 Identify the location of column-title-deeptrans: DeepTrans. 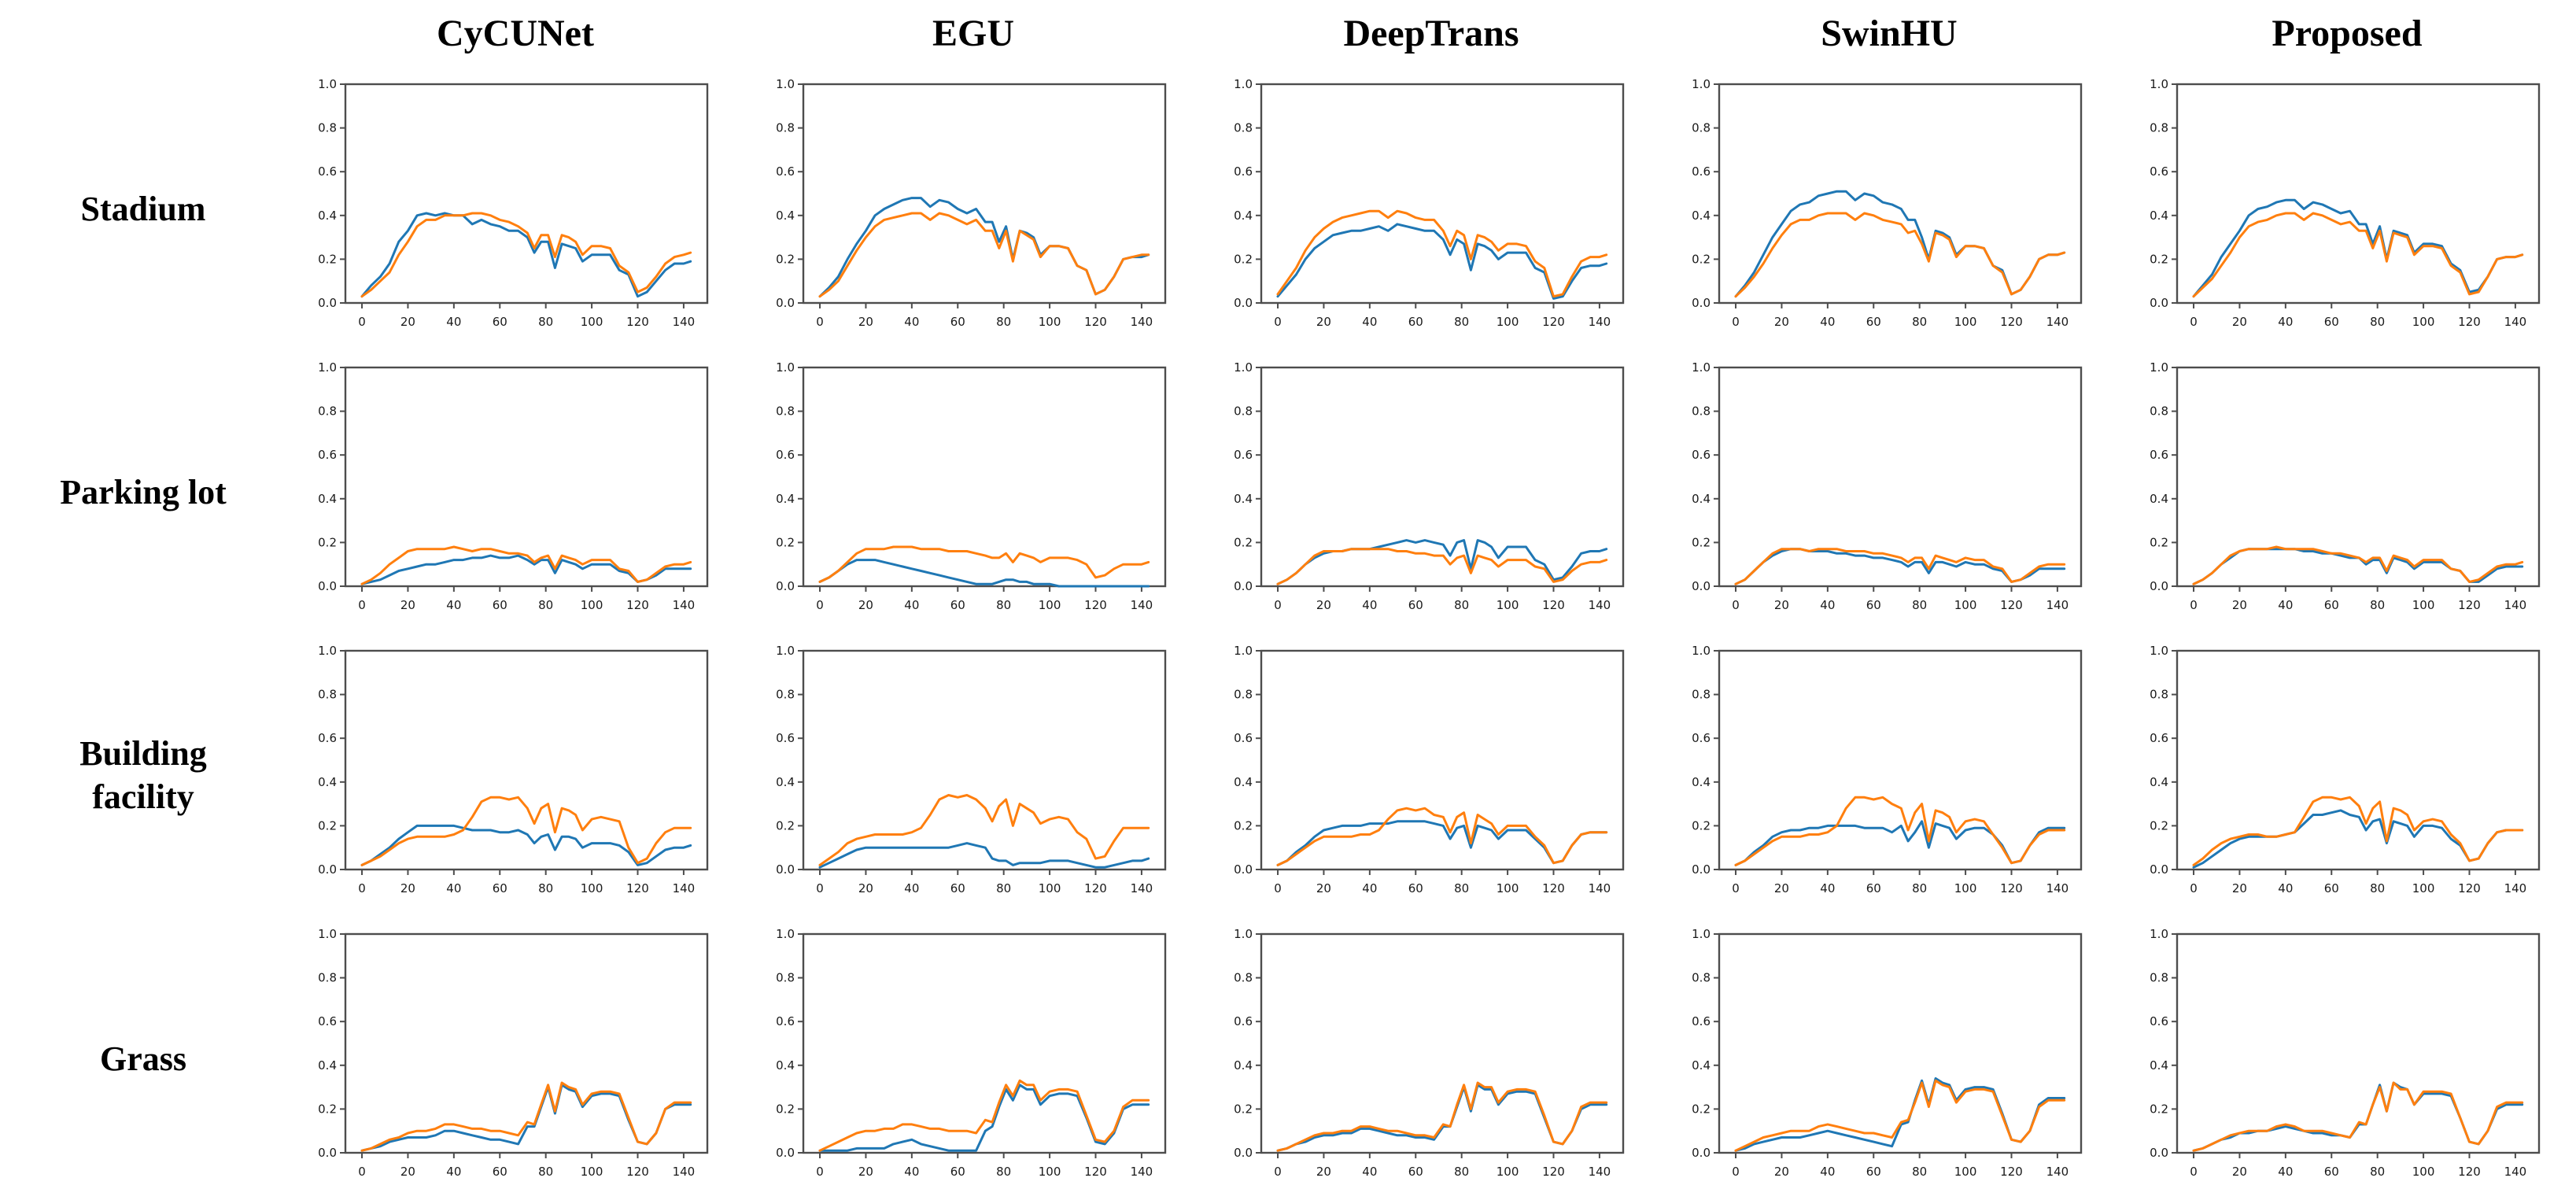
(1431, 33).